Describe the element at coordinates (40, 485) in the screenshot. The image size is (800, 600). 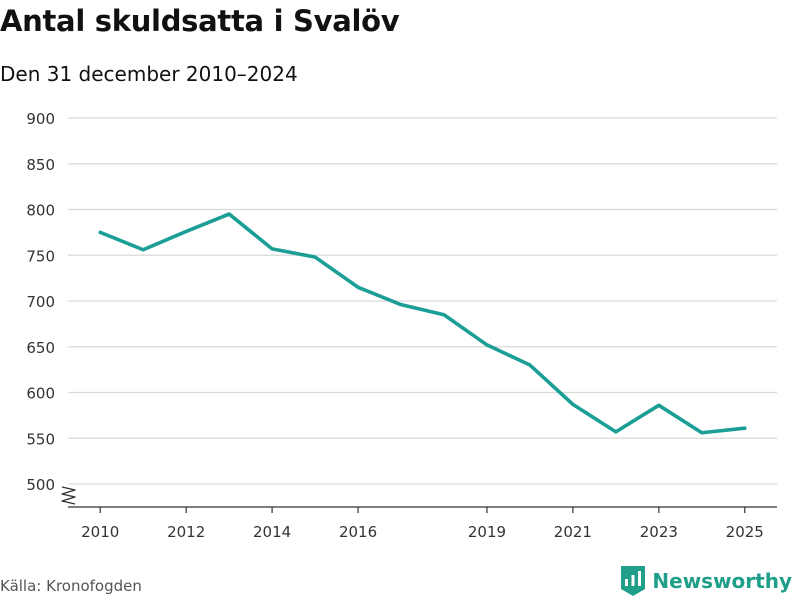
I see `y-tick-label-500: 500` at that location.